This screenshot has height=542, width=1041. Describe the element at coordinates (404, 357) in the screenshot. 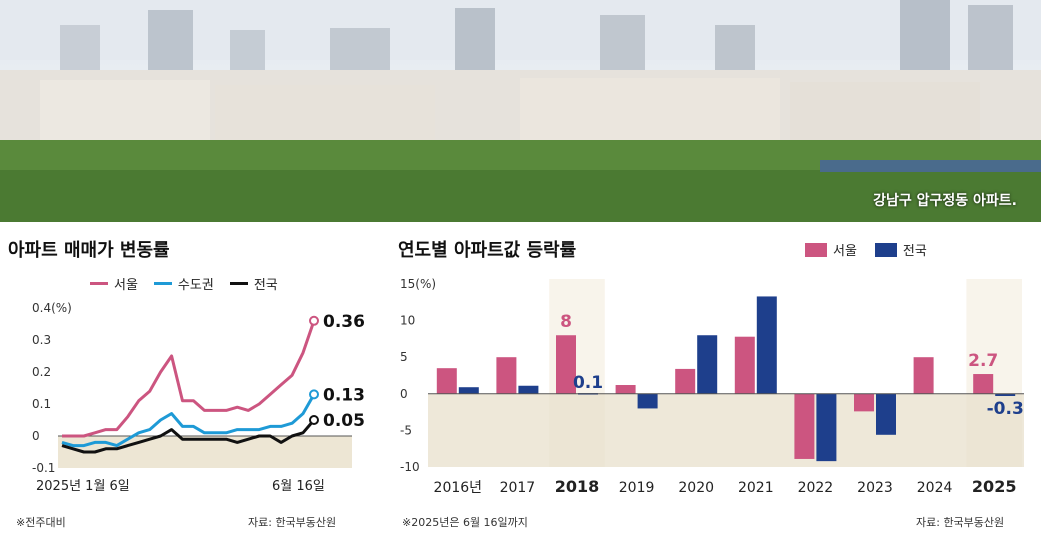

I see `y-tick-label: 5` at that location.